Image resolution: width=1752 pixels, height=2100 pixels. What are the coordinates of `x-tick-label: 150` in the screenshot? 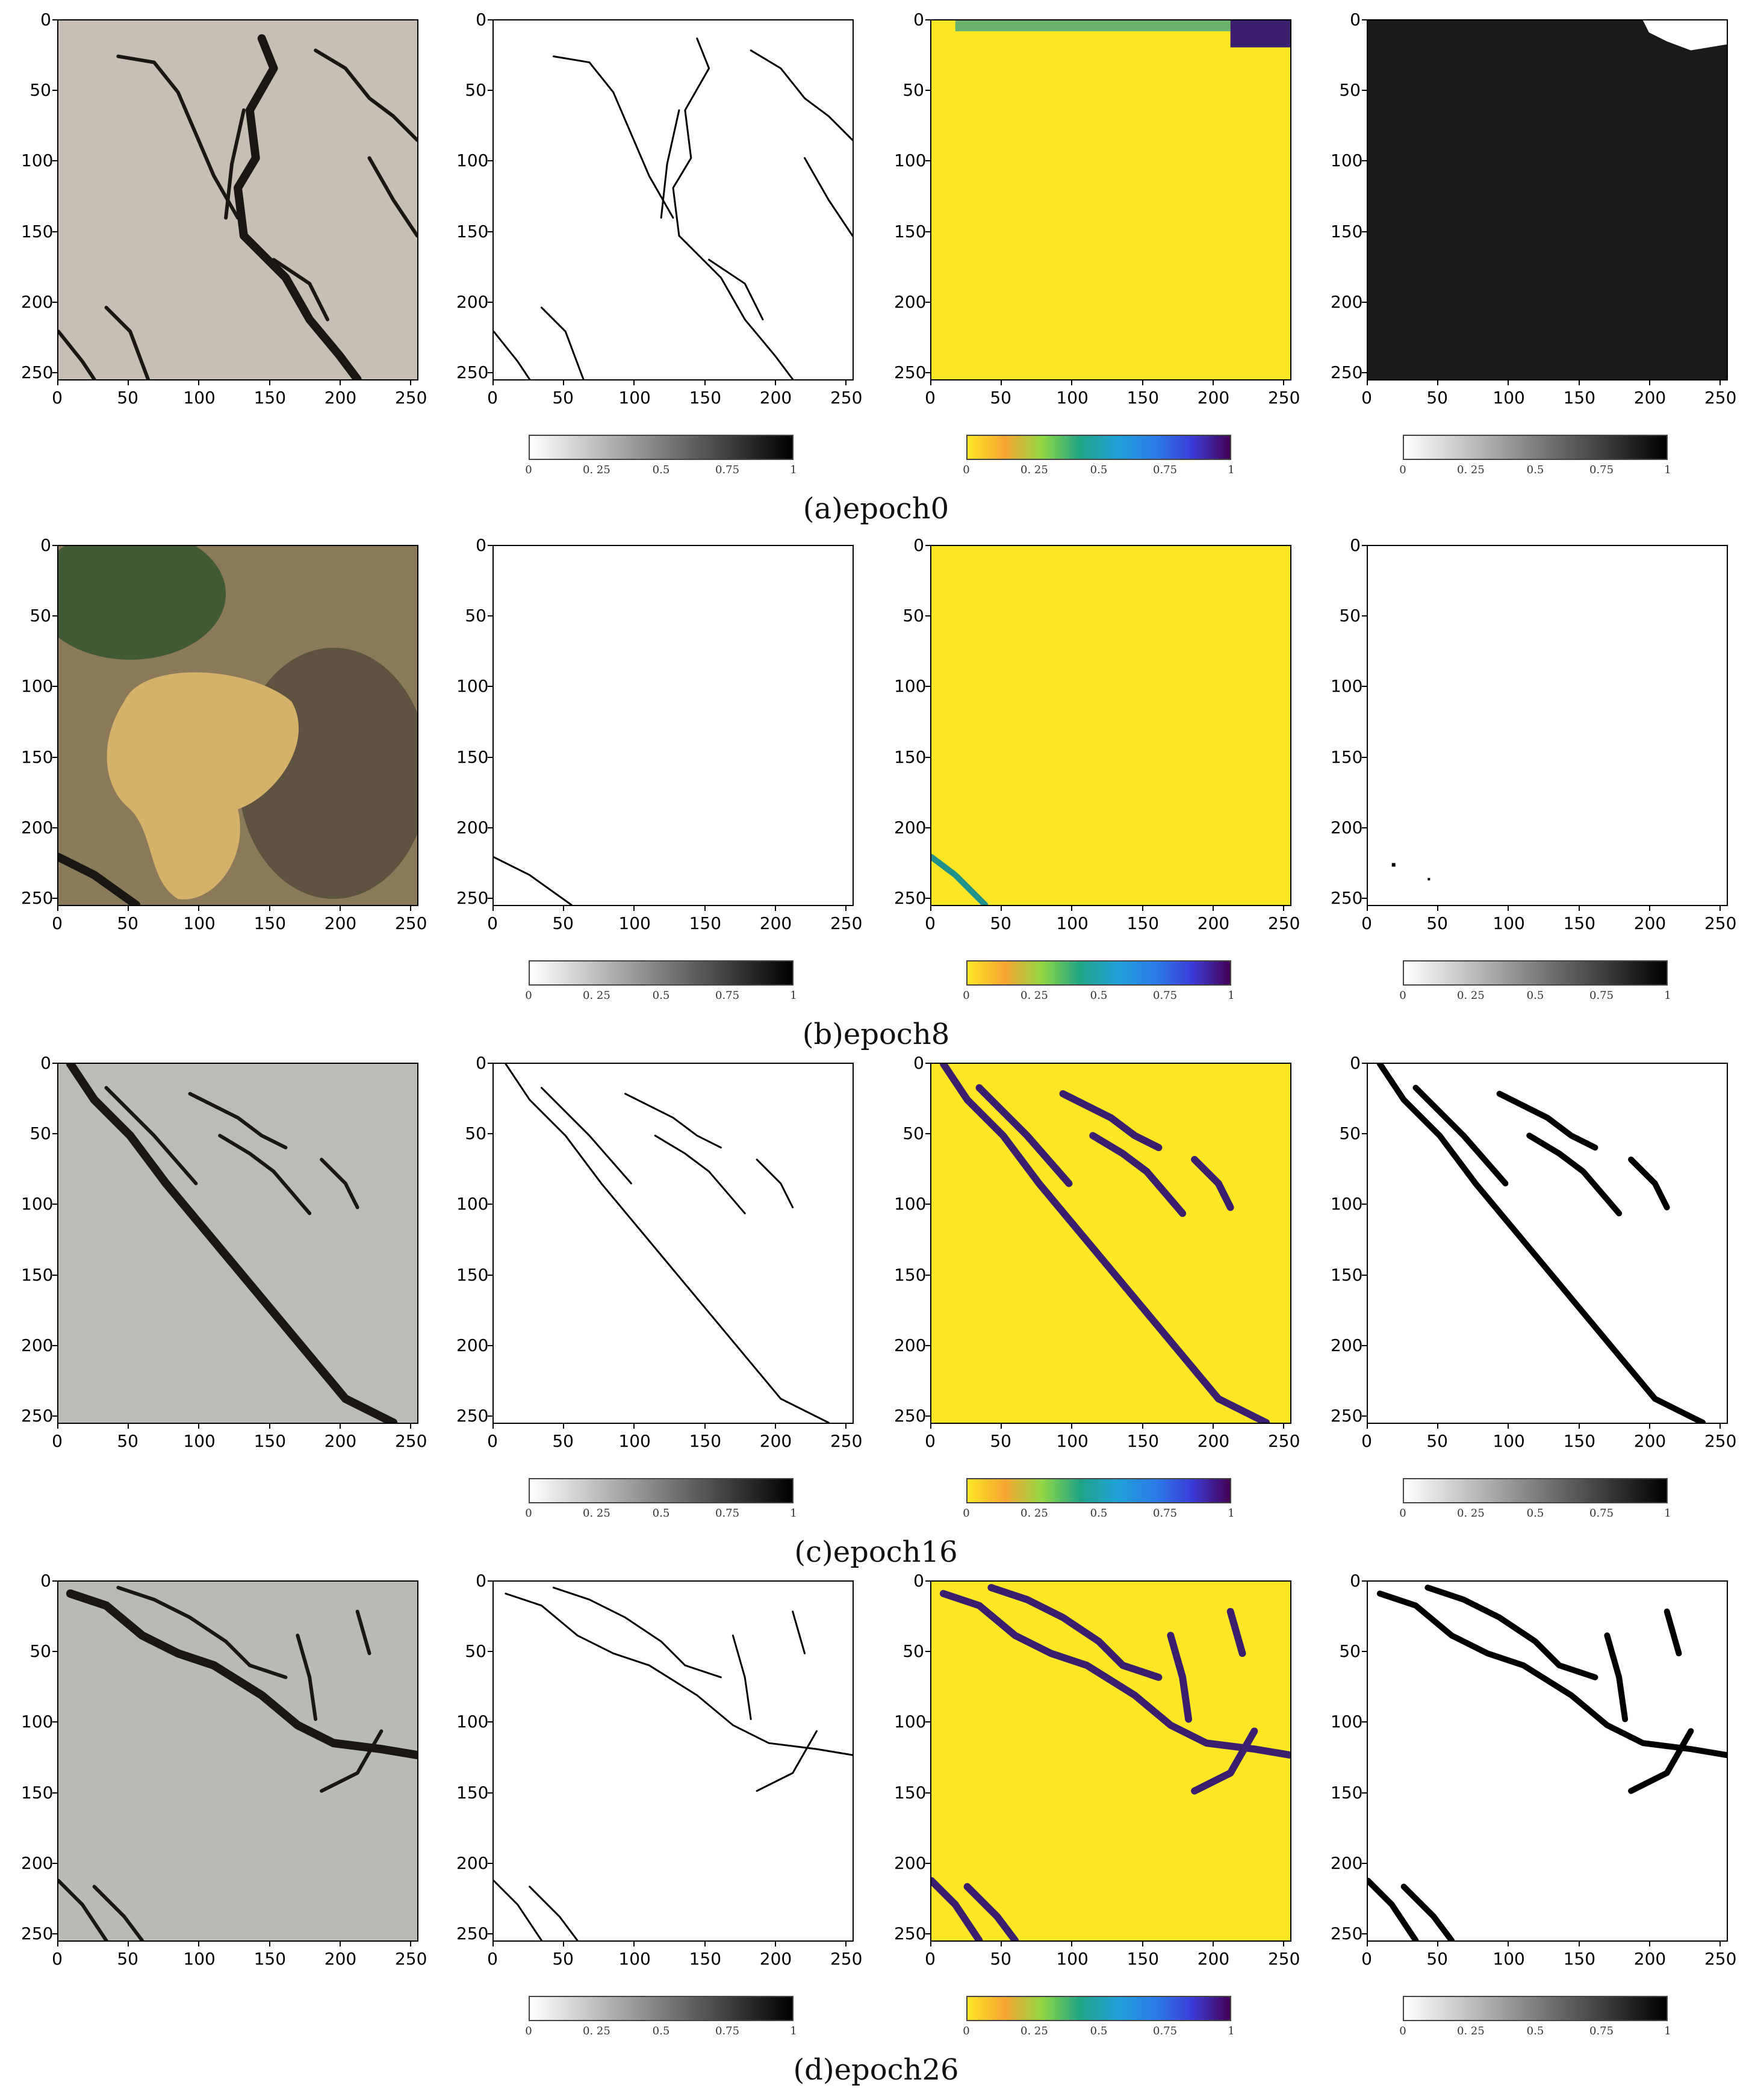 It's located at (270, 1959).